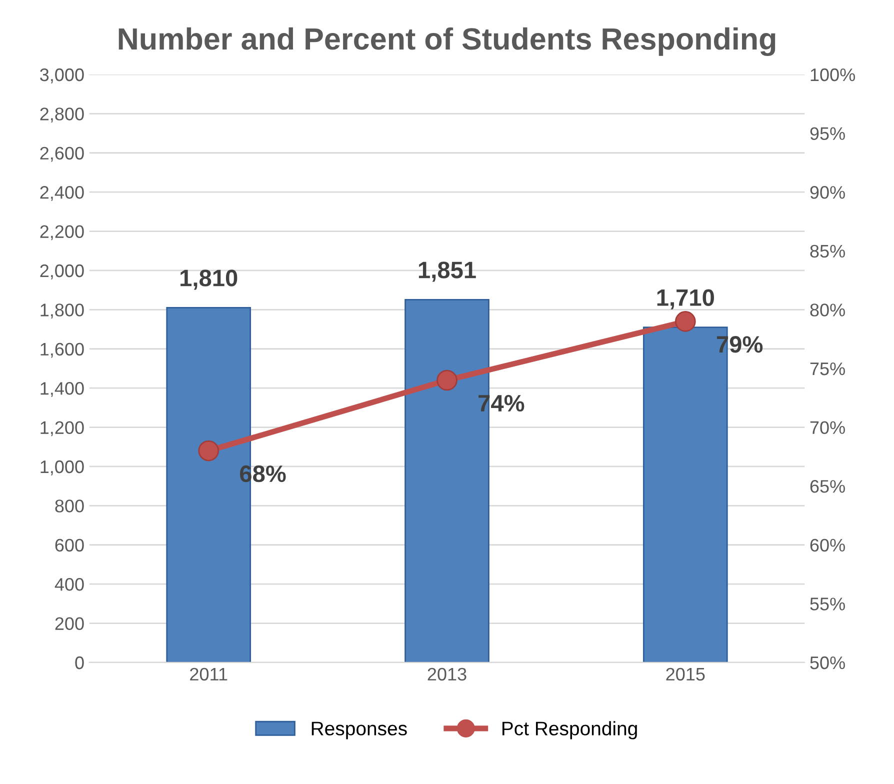 The height and width of the screenshot is (784, 894). I want to click on y-tick-label: 1,400, so click(62, 389).